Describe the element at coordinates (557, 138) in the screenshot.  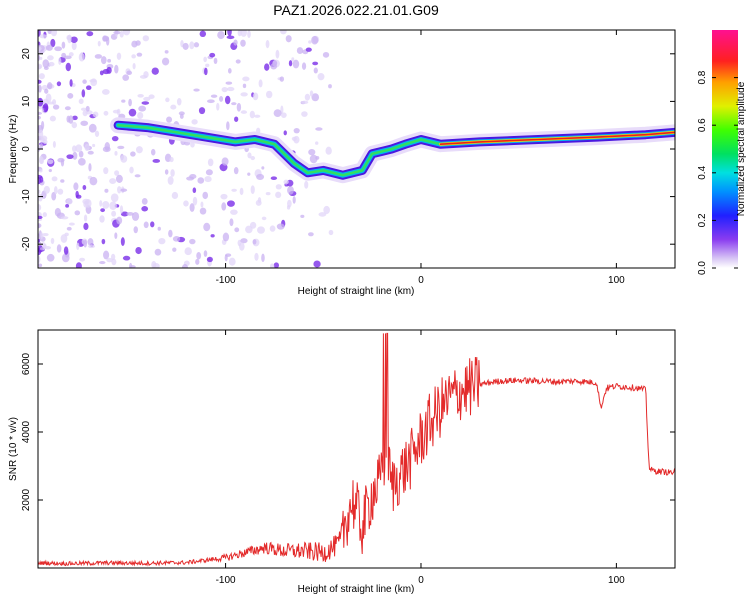
I see `ridge-hot-core` at that location.